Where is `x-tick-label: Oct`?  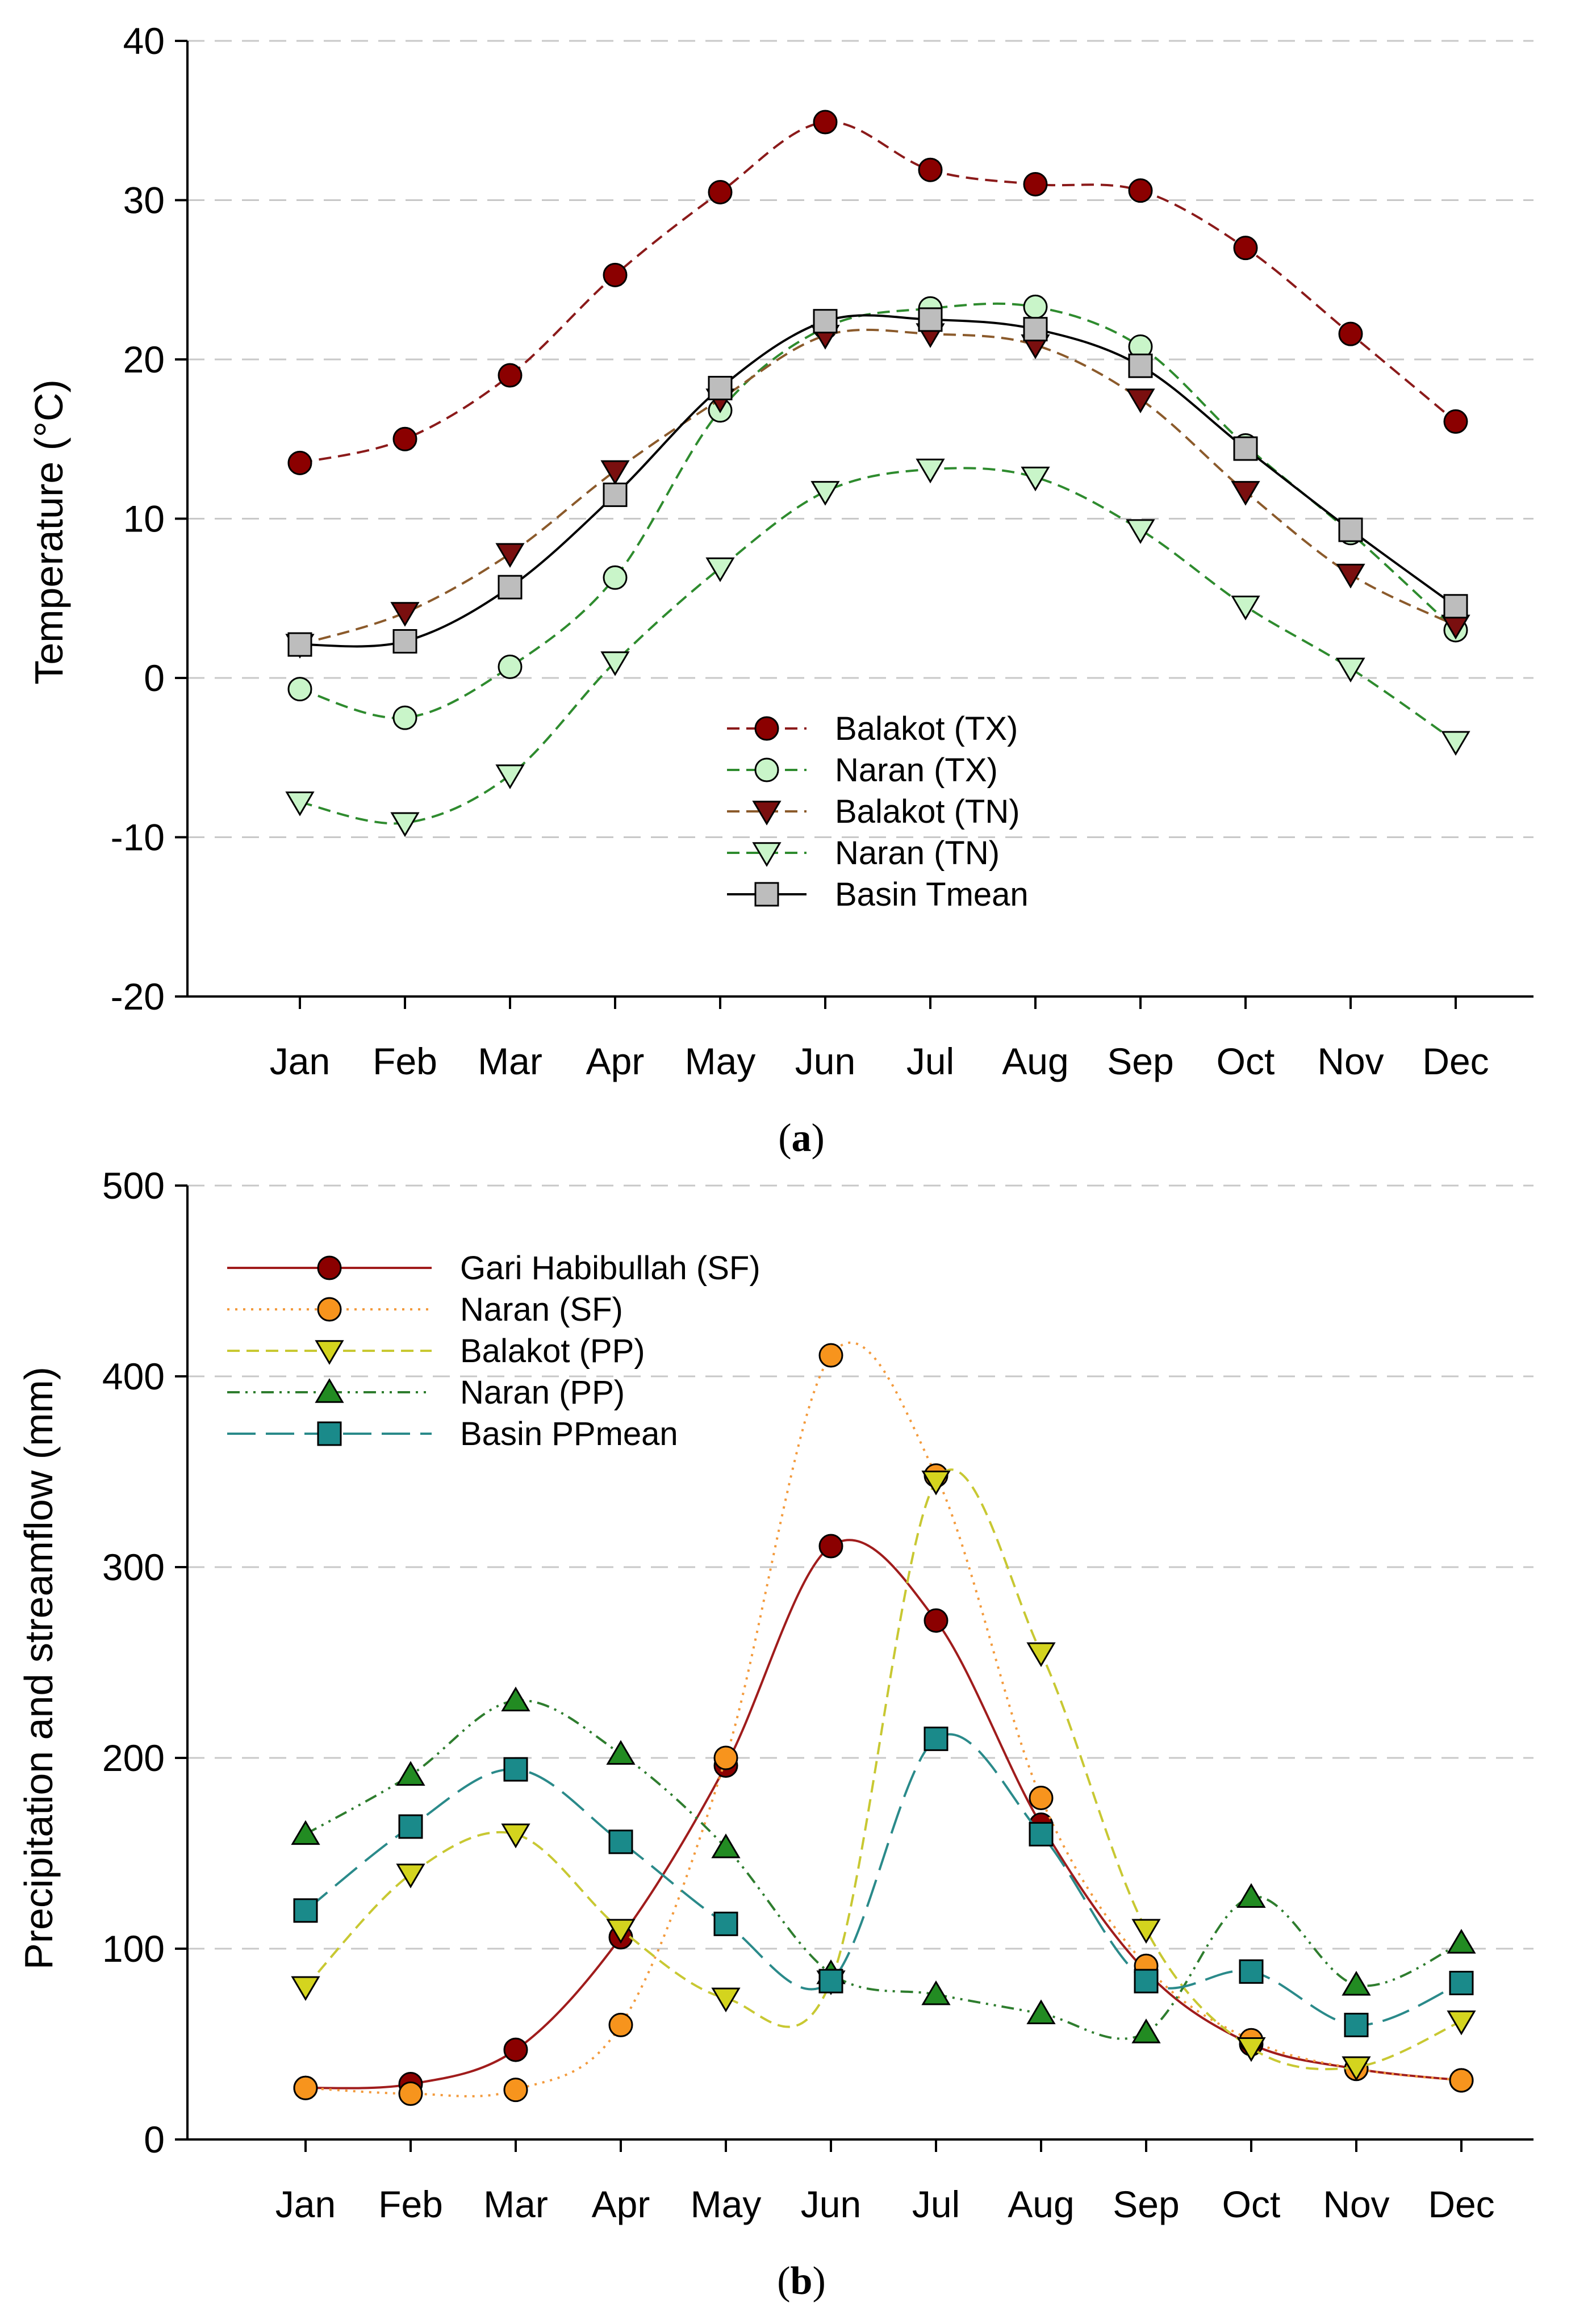 x-tick-label: Oct is located at coordinates (1251, 2204).